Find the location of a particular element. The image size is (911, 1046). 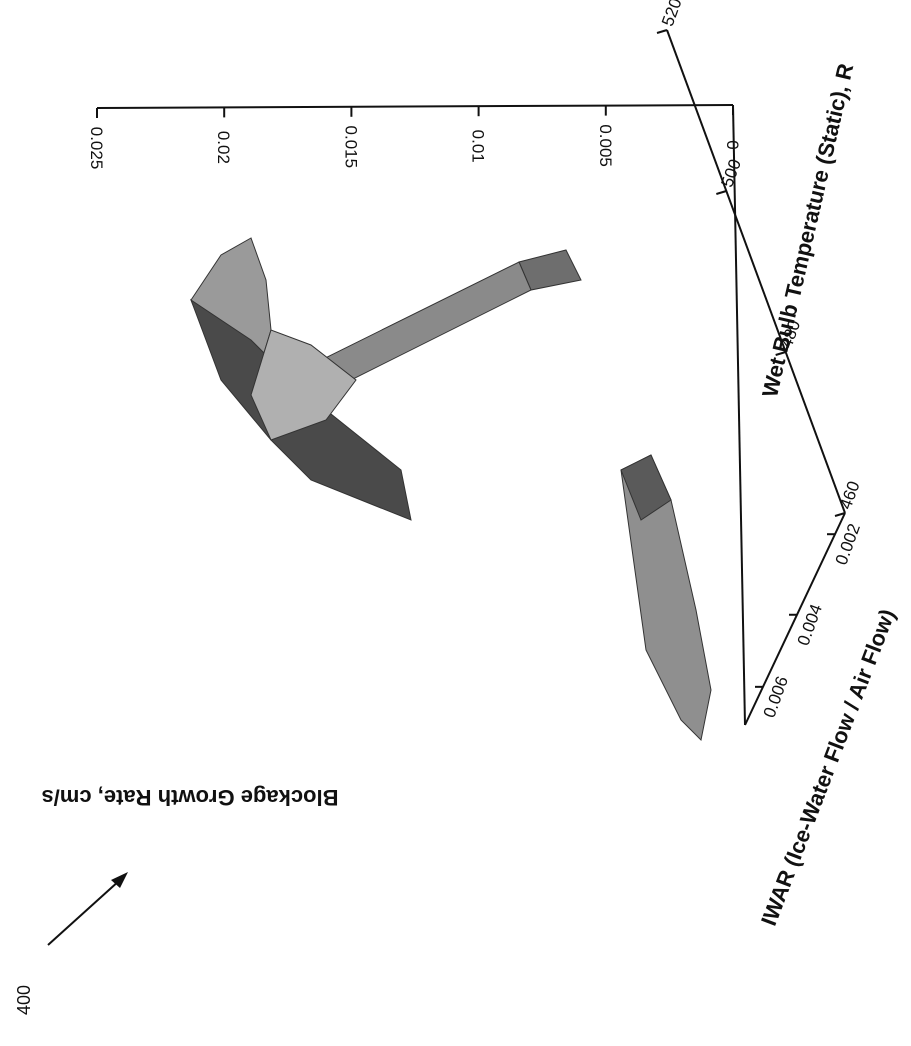

z-tick-label: 0 is located at coordinates (732, 144).